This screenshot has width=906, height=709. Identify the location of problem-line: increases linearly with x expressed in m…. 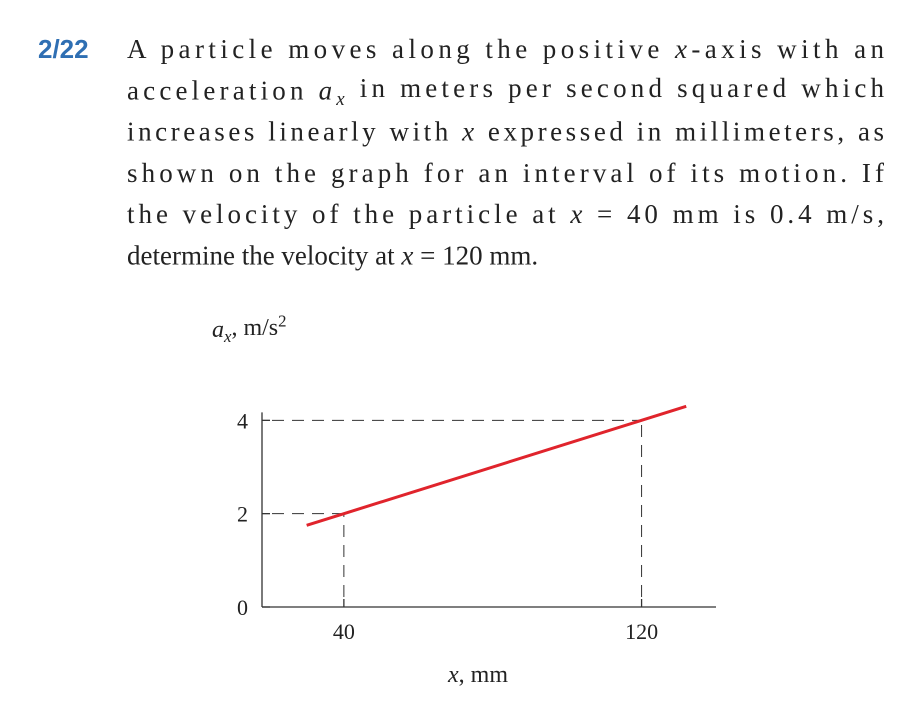
(505, 132).